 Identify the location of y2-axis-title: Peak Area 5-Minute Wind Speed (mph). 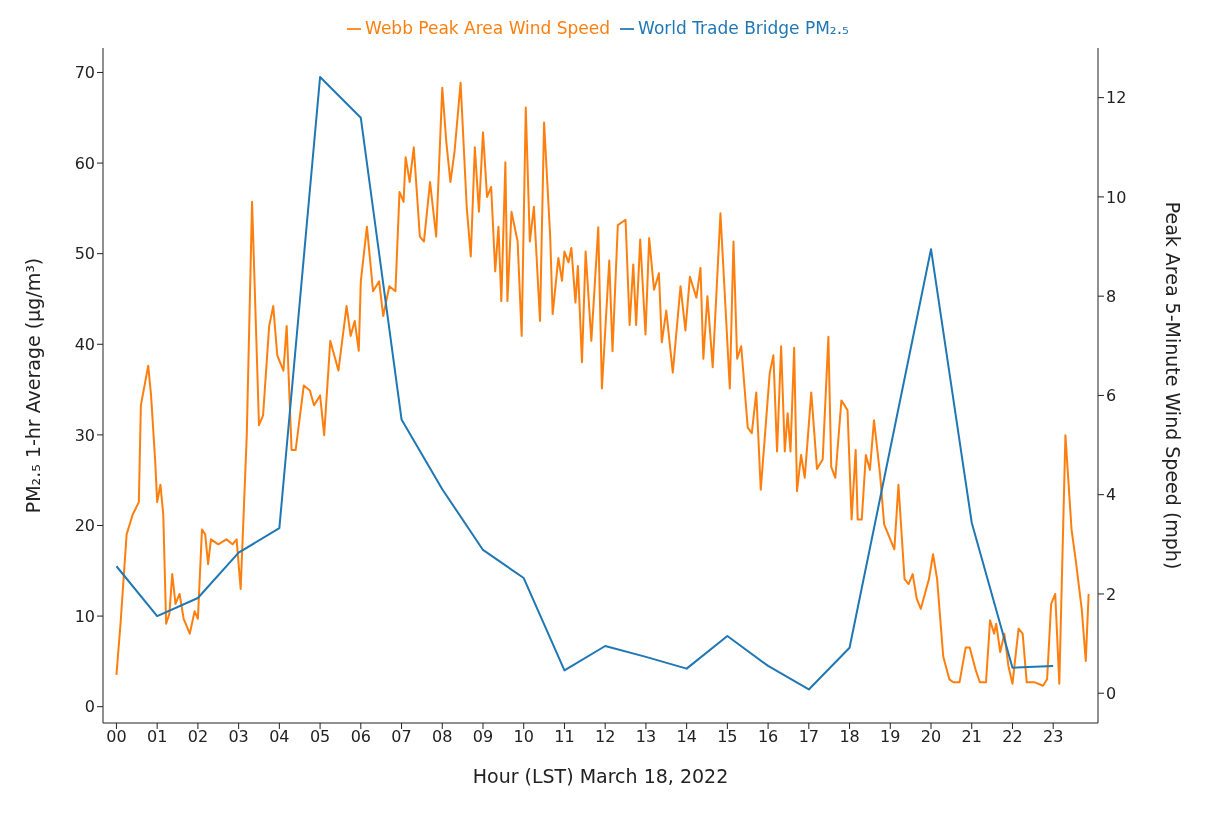
(1173, 385).